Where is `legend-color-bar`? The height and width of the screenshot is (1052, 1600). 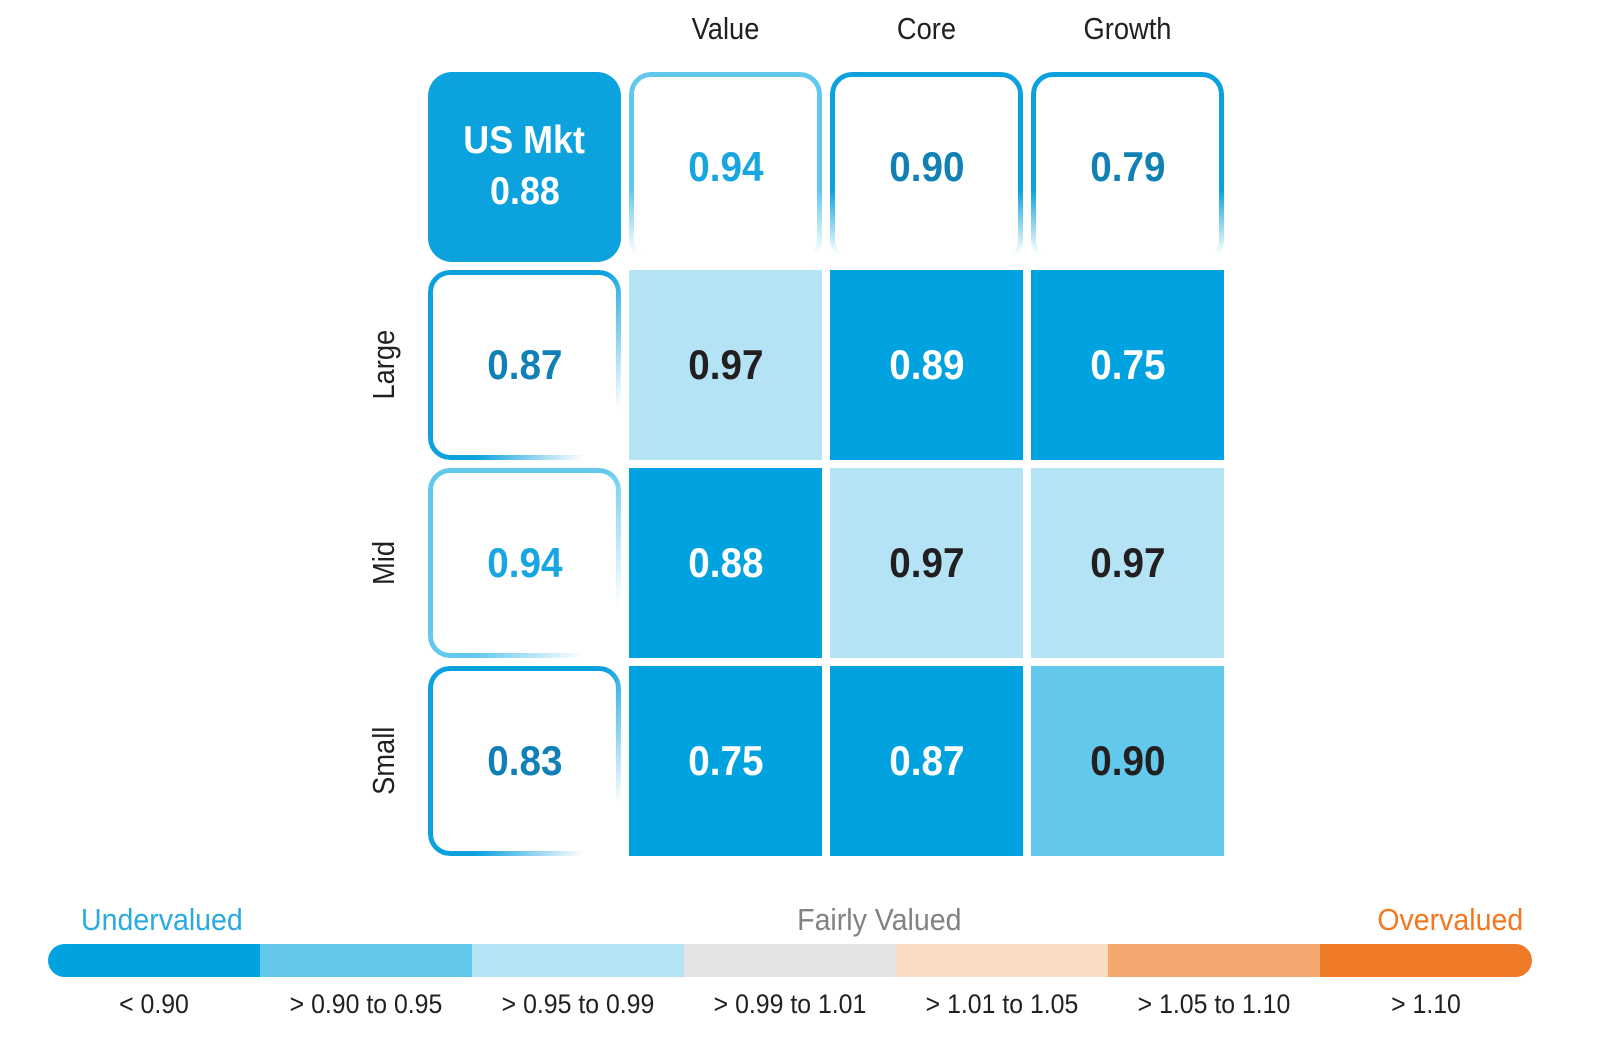 legend-color-bar is located at coordinates (790, 960).